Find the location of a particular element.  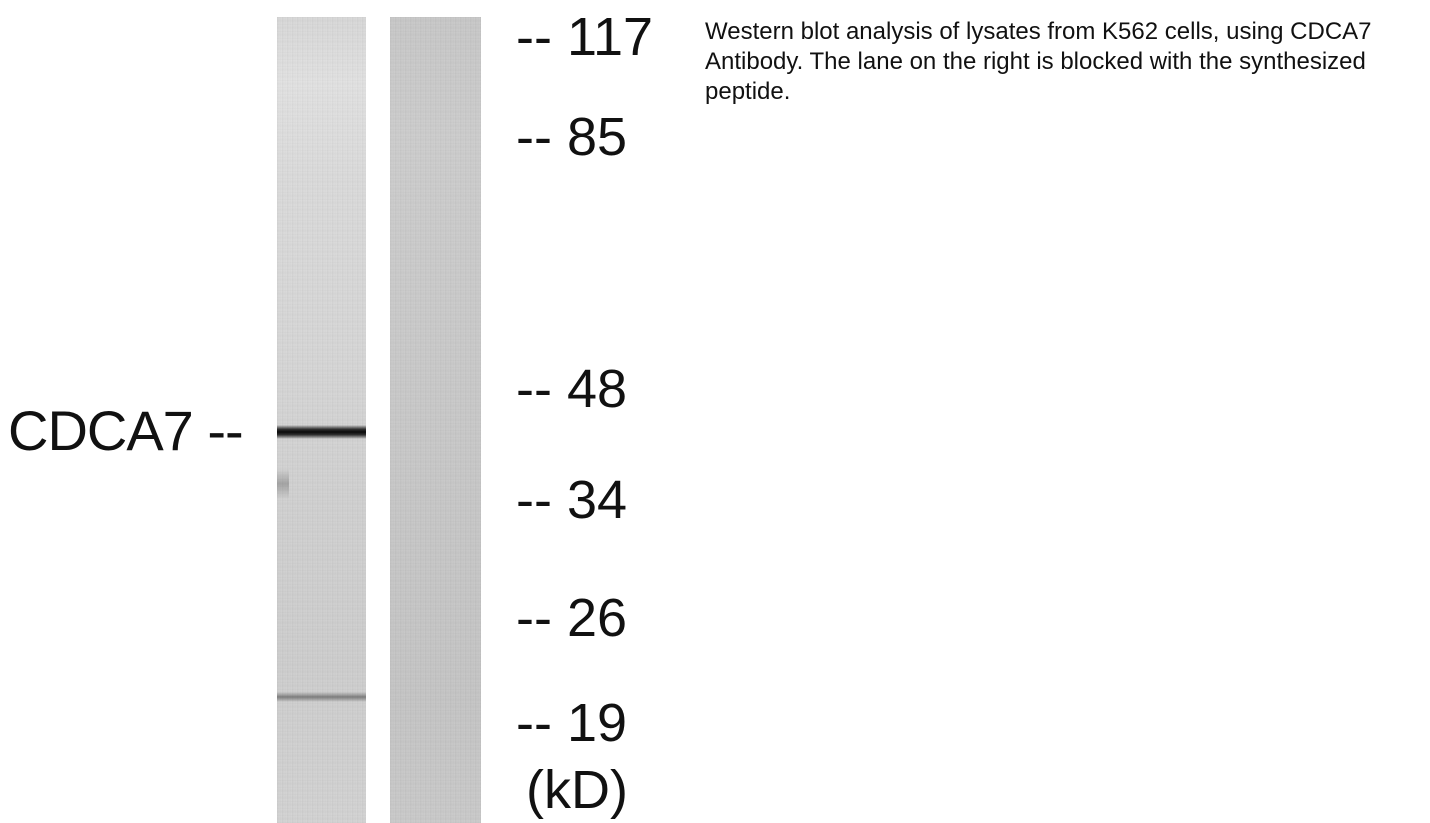

lane-sample is located at coordinates (321, 420).